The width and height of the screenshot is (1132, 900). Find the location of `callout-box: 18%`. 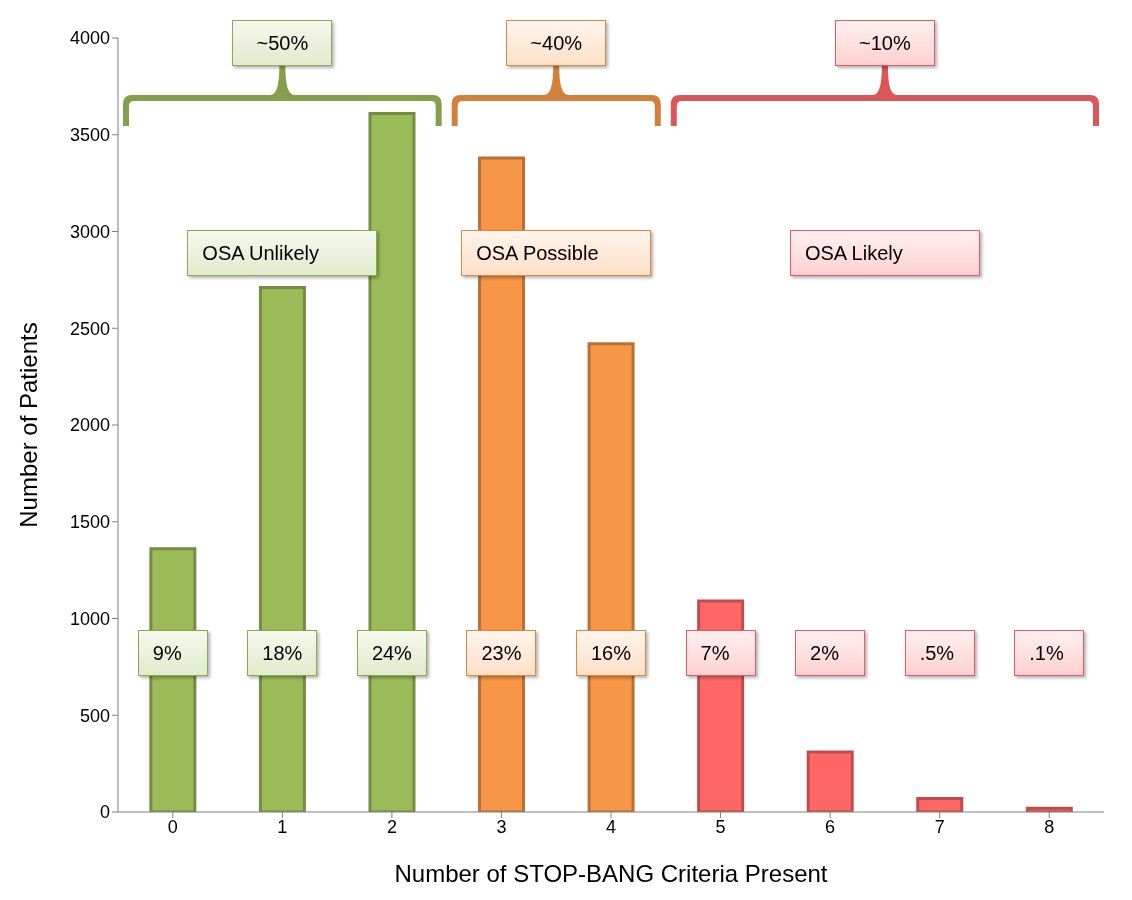

callout-box: 18% is located at coordinates (282, 653).